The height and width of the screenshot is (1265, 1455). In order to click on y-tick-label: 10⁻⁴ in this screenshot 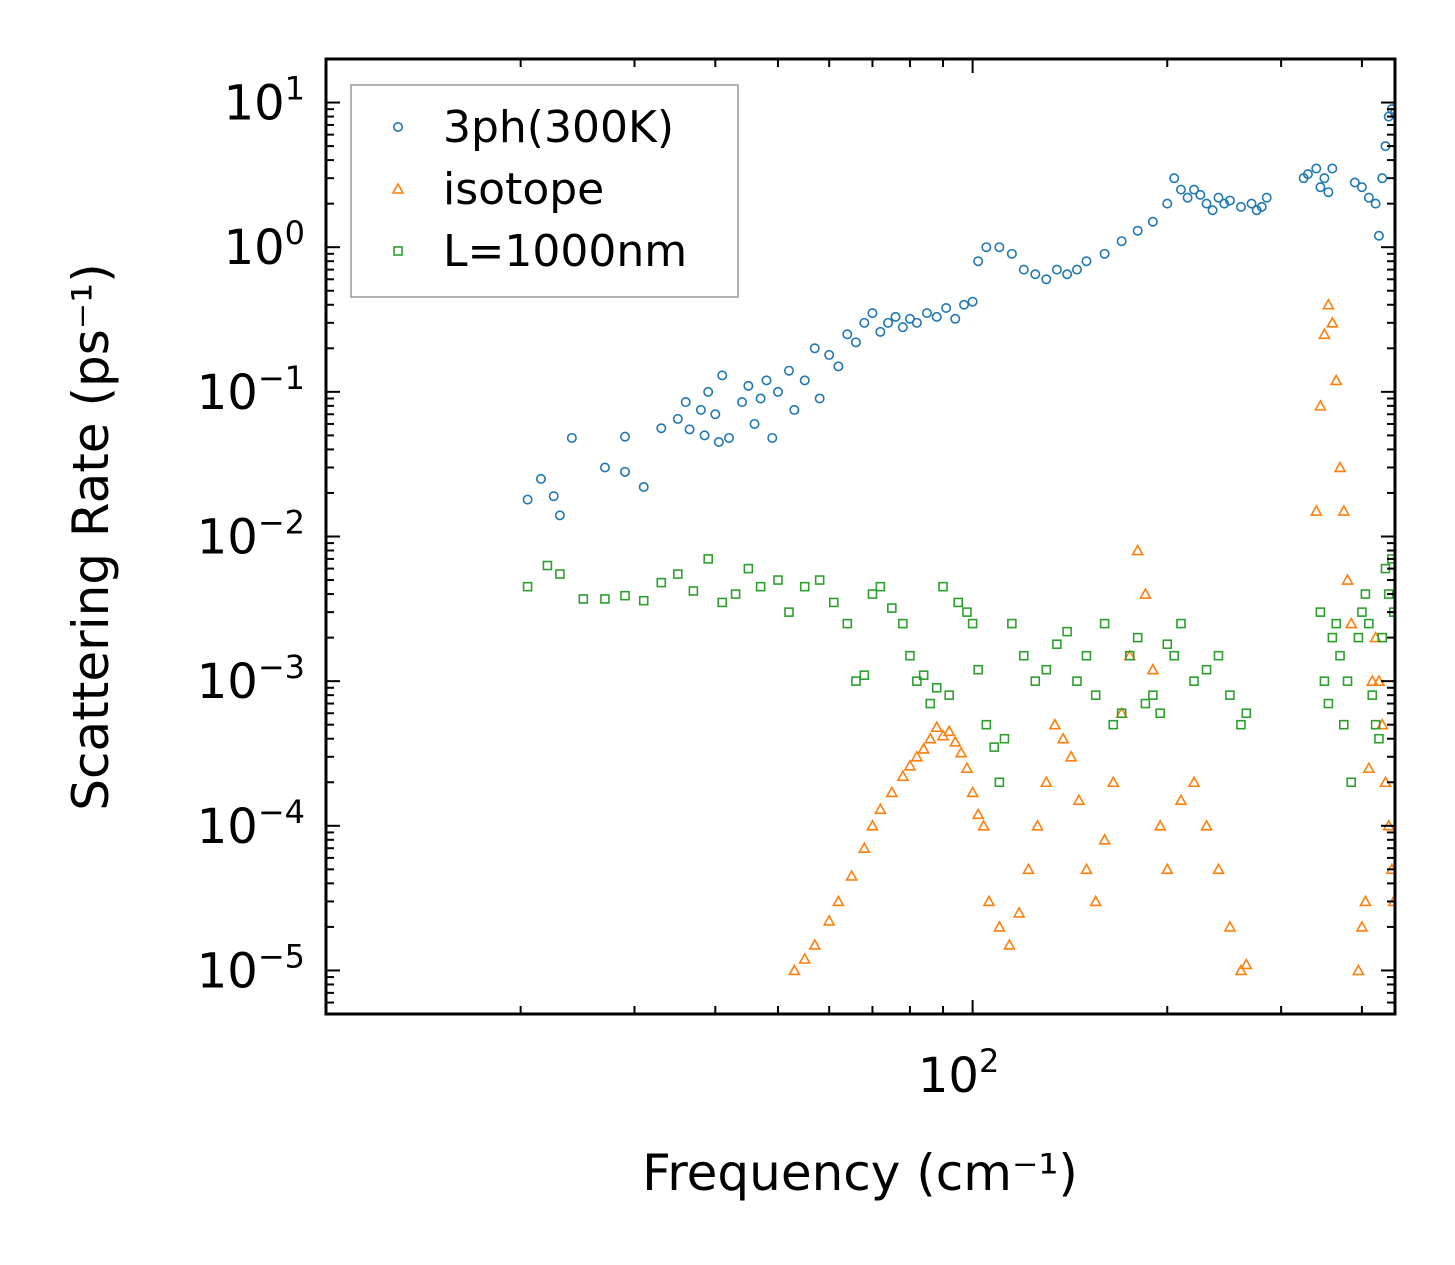, I will do `click(251, 824)`.